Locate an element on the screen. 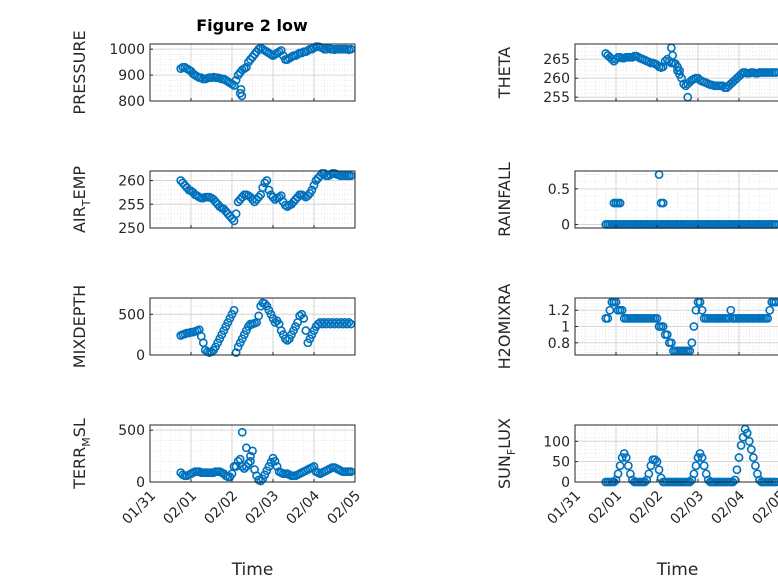 The height and width of the screenshot is (583, 778). ticks: 0 50 100 is located at coordinates (641, 462).